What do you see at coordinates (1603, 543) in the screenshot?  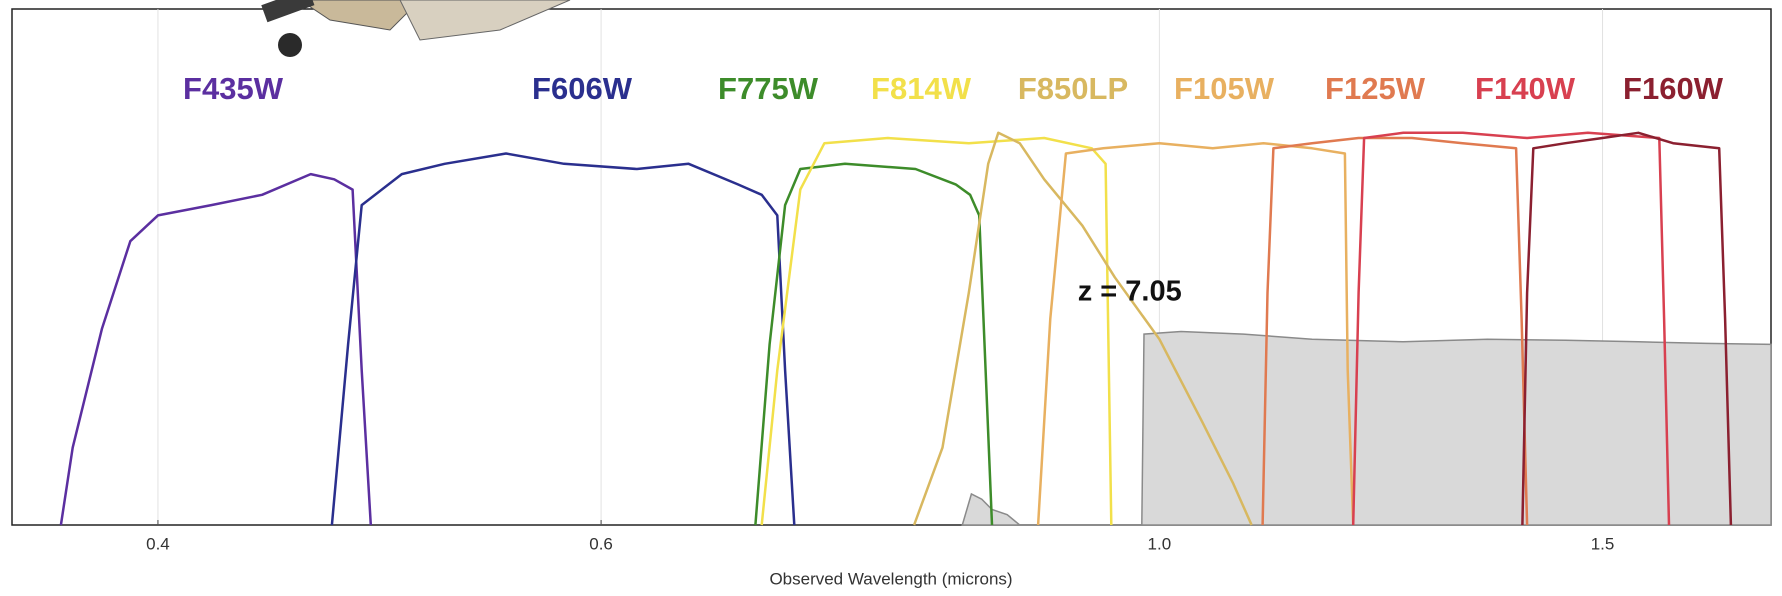 I see `x-tick-label: 1.5` at bounding box center [1603, 543].